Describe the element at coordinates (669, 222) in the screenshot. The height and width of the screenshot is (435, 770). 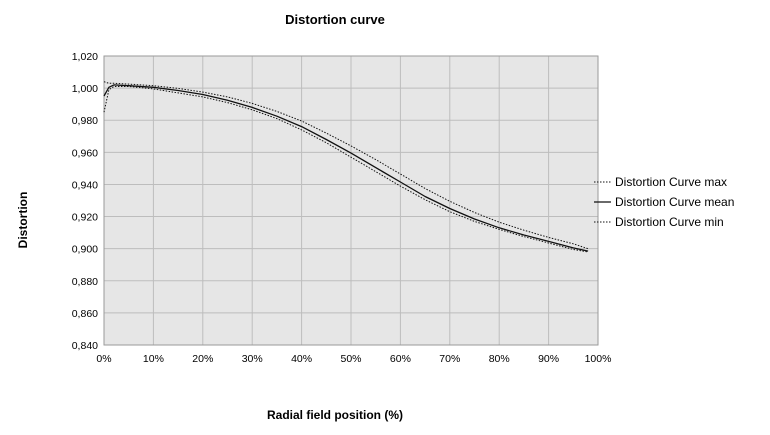
I see `legend-label-2: Distortion Curve min` at that location.